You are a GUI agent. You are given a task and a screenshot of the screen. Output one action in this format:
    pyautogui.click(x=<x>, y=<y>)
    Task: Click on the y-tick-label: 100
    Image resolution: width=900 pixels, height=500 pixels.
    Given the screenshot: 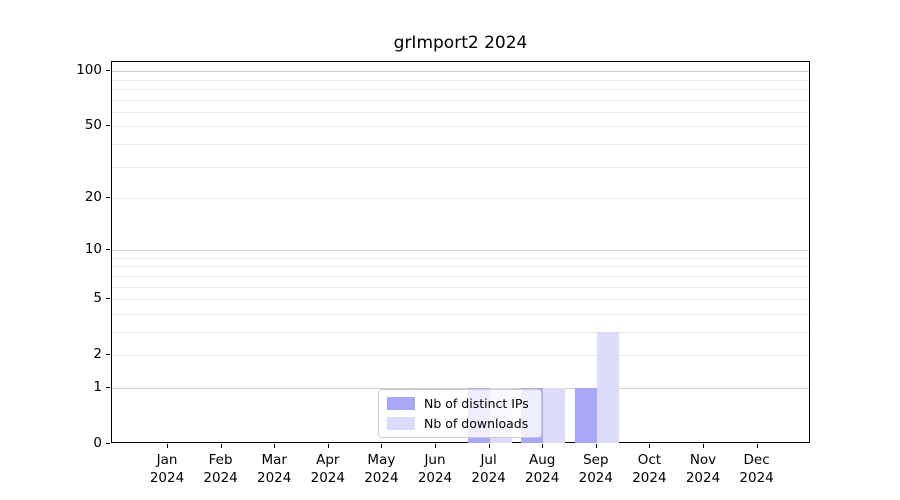 What is the action you would take?
    pyautogui.click(x=89, y=70)
    